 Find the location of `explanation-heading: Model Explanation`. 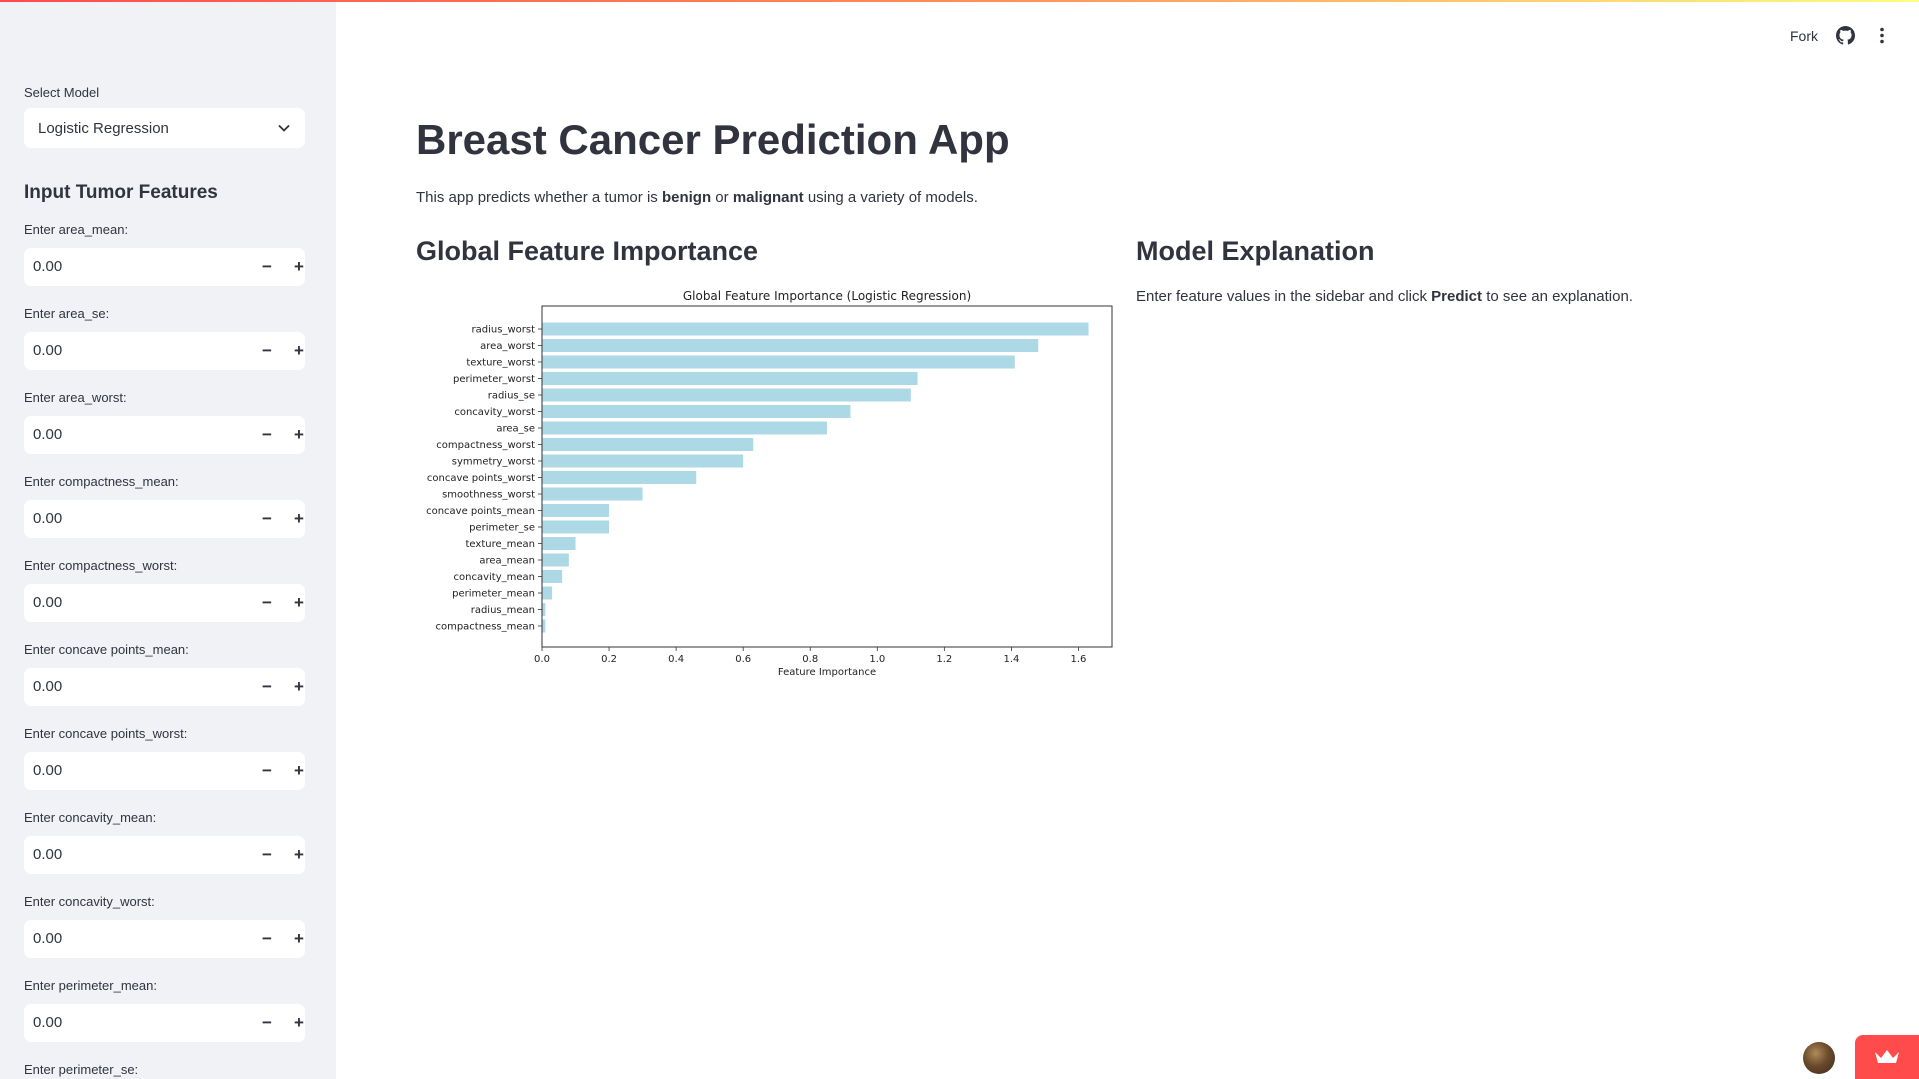

explanation-heading: Model Explanation is located at coordinates (1255, 251).